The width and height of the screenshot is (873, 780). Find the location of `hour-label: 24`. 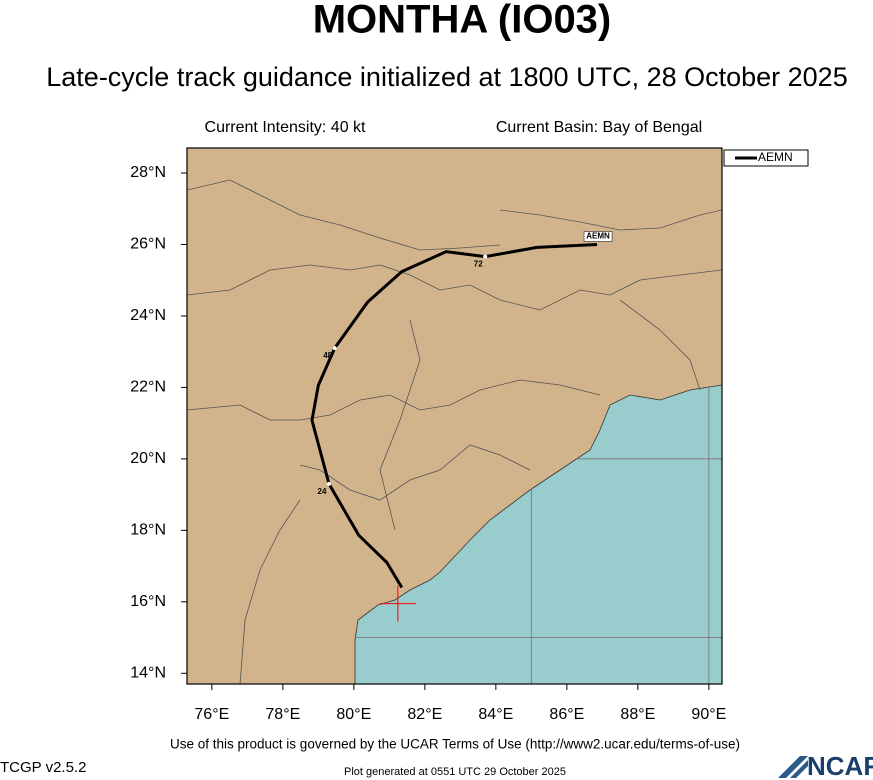

hour-label: 24 is located at coordinates (322, 491).